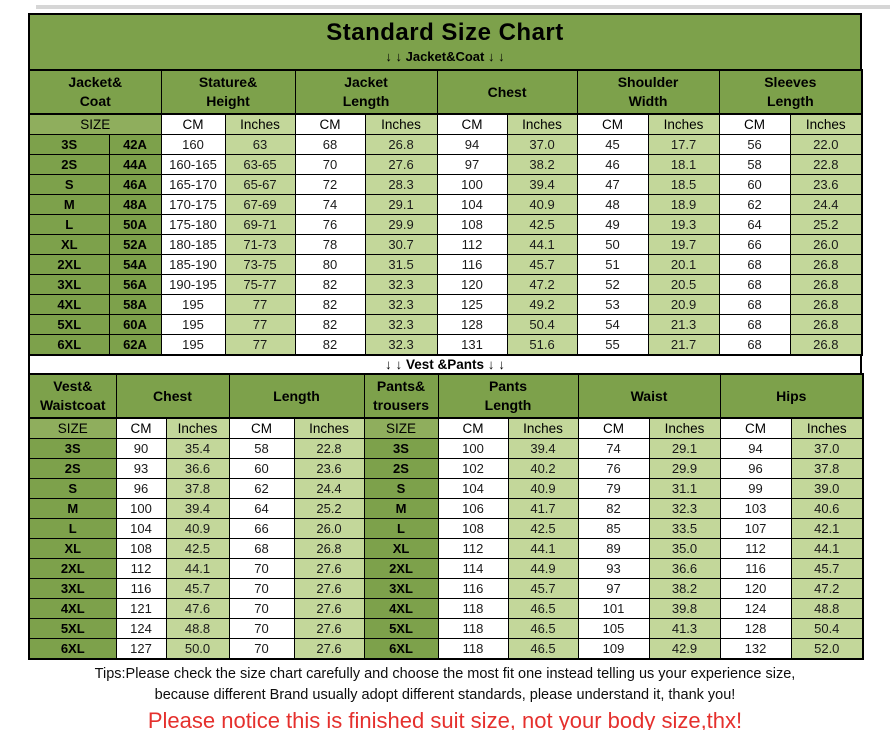  Describe the element at coordinates (261, 568) in the screenshot. I see `cm-value-cell: 70` at that location.